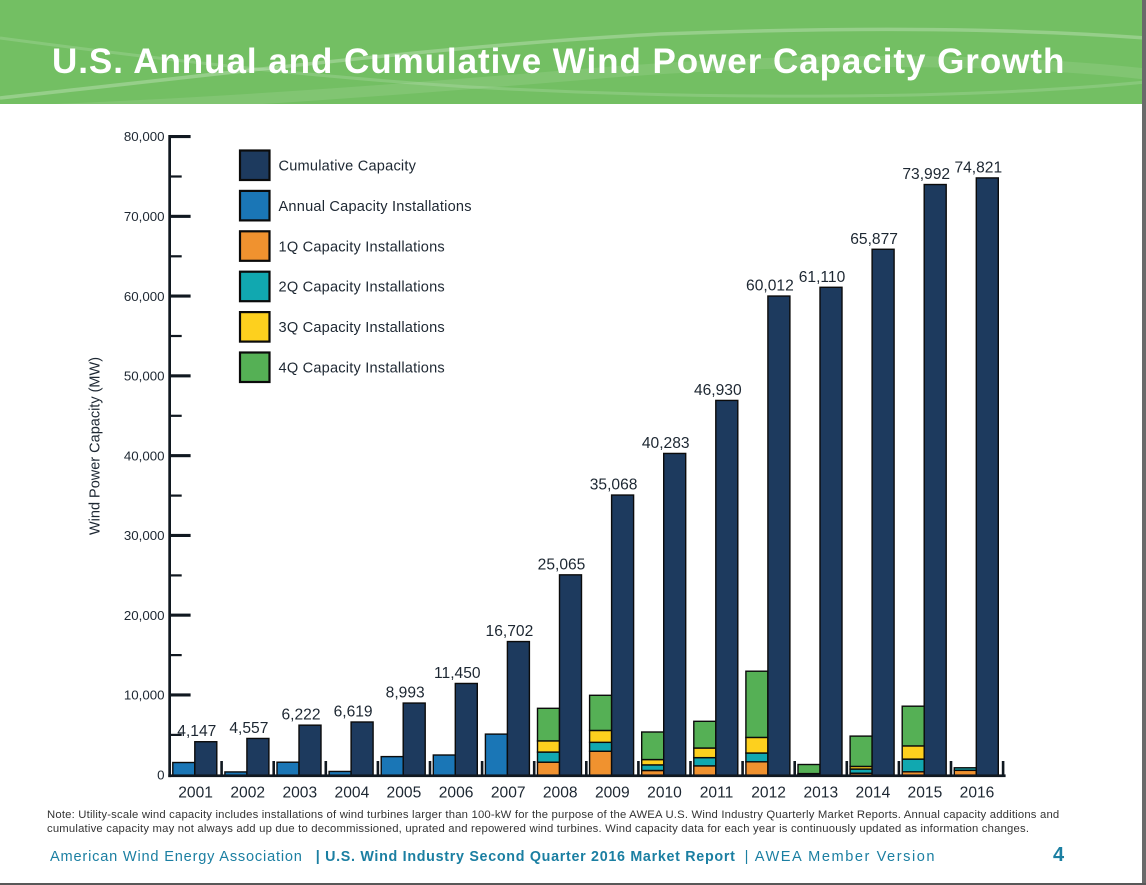 The height and width of the screenshot is (885, 1146). What do you see at coordinates (352, 793) in the screenshot?
I see `svg-text: 2004` at bounding box center [352, 793].